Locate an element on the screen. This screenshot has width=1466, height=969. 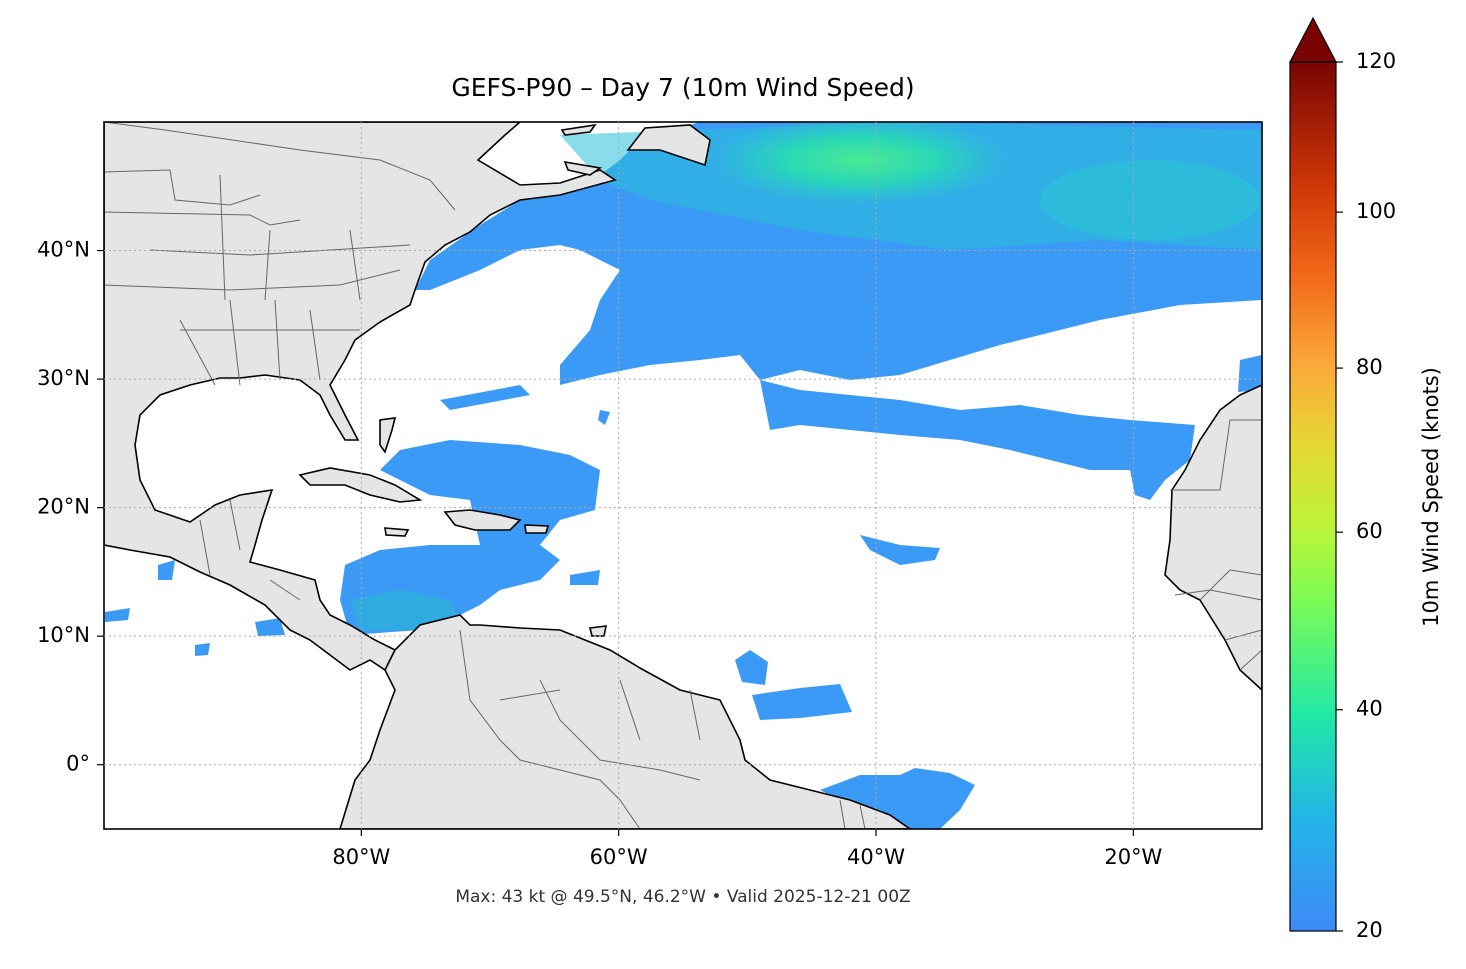
y-tick-label: 40°N is located at coordinates (63, 250).